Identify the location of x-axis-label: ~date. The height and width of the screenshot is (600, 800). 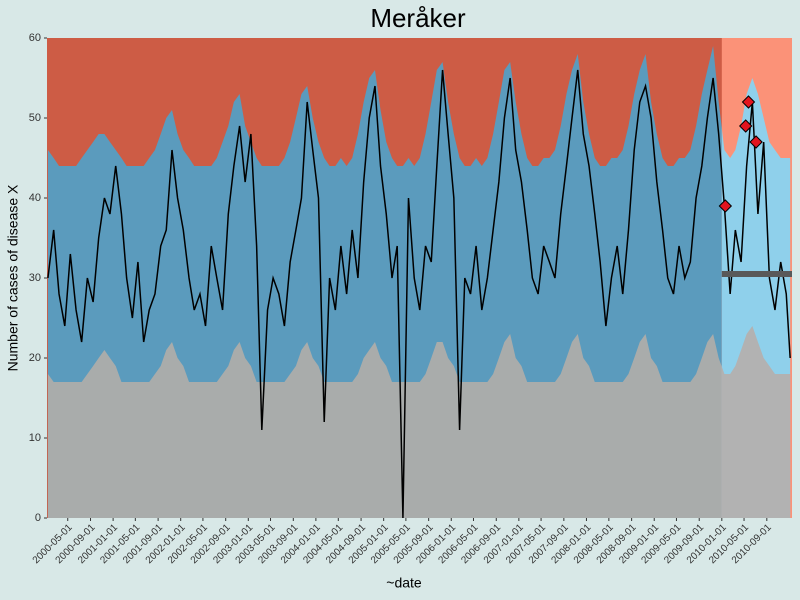
(404, 583).